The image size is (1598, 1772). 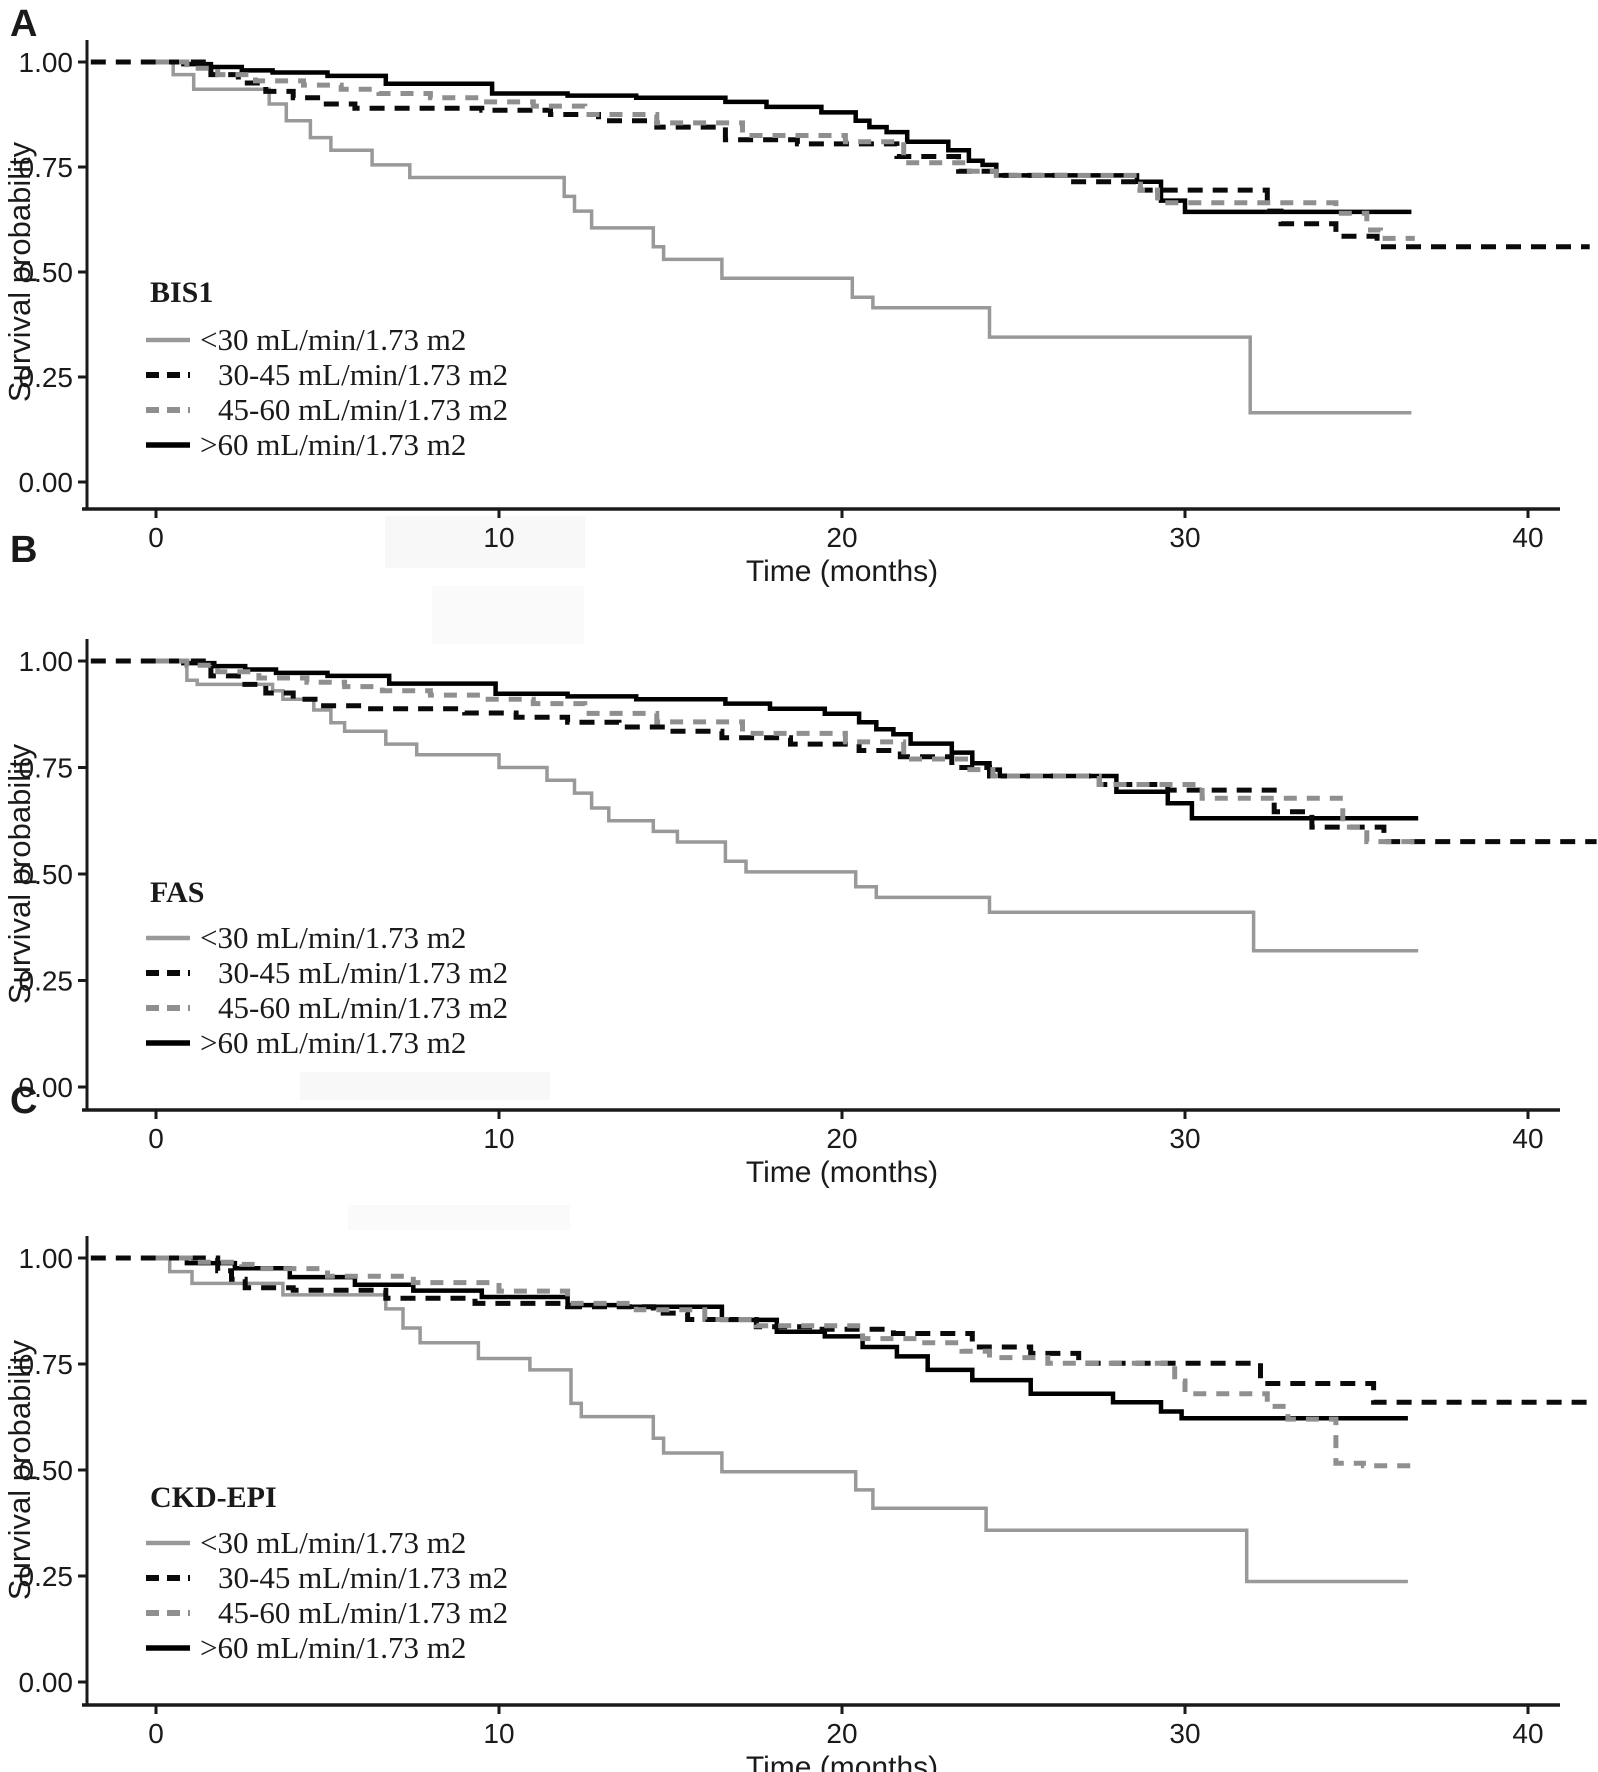 I want to click on panel-letter: B, so click(x=23, y=550).